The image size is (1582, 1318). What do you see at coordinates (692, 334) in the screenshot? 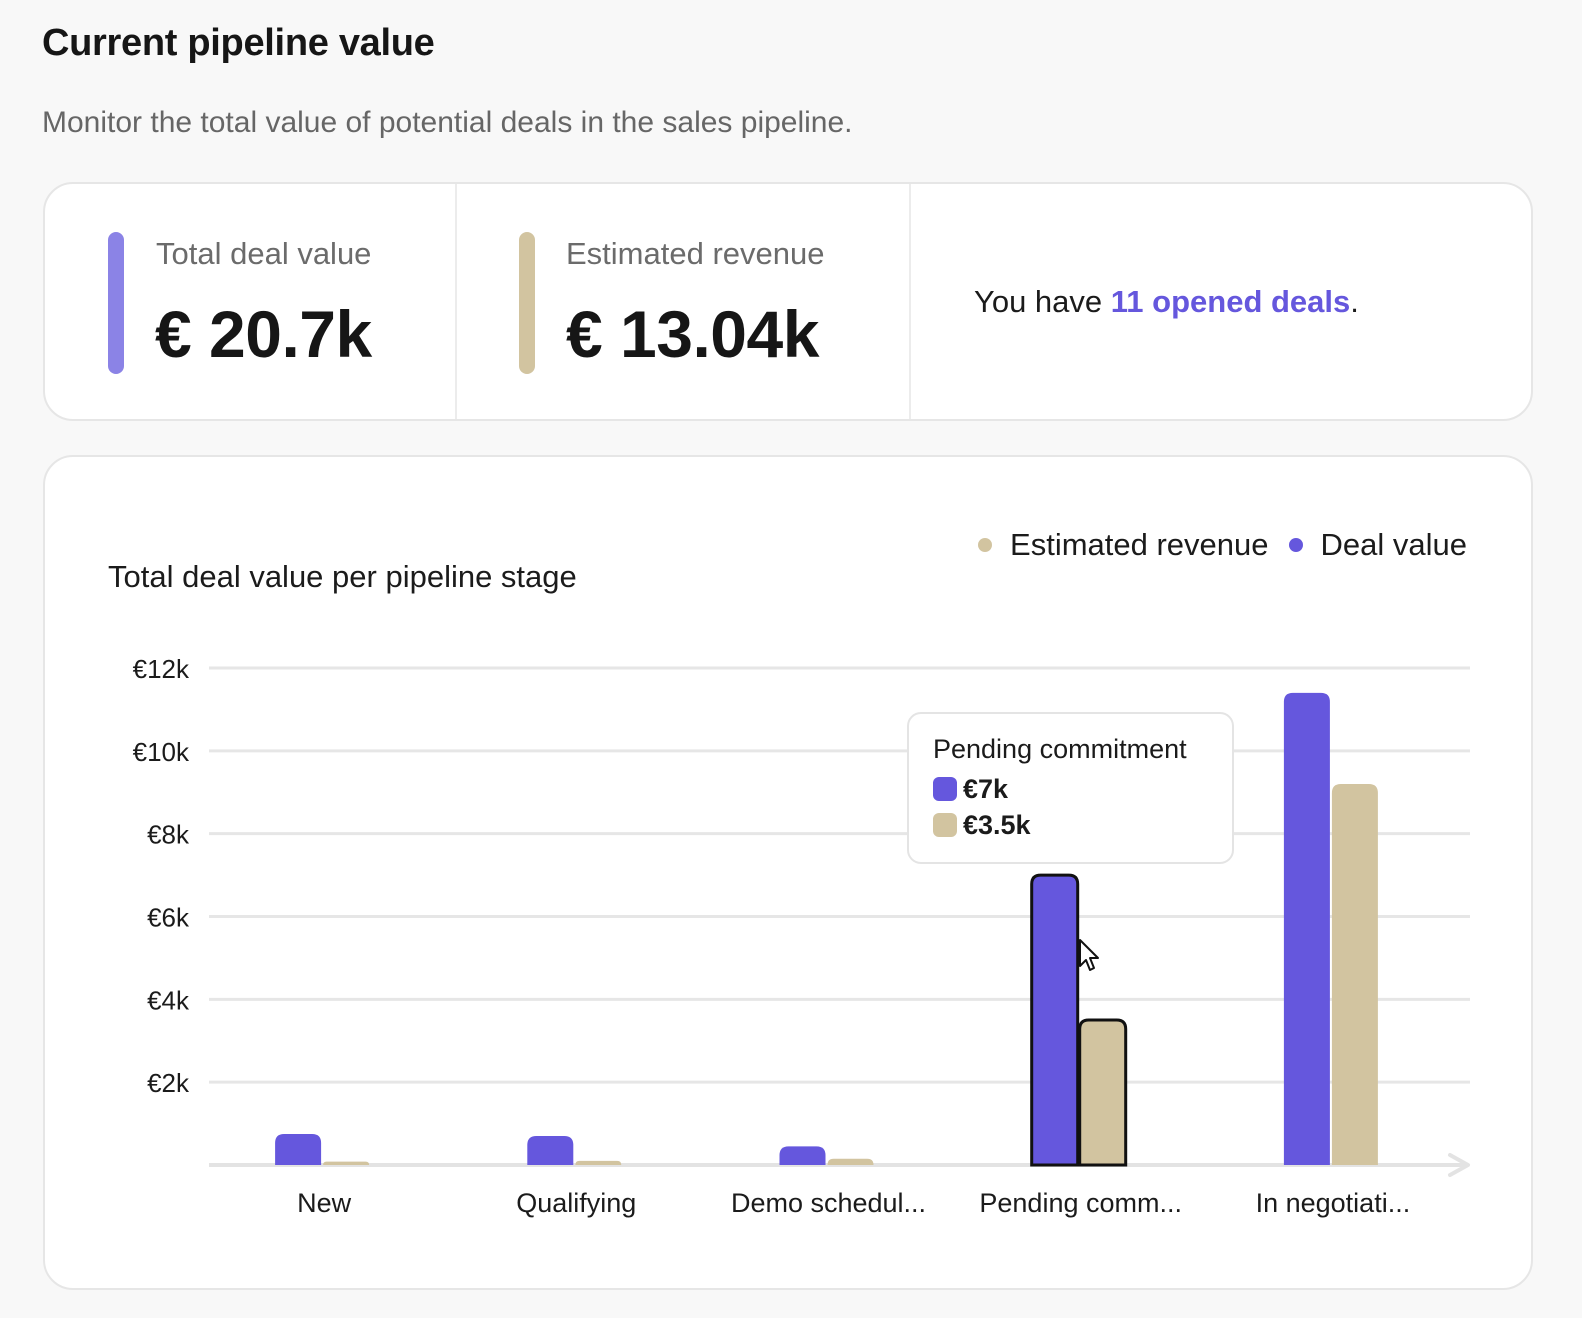
I see `kpi-estimated-revenue: € 13.04k` at bounding box center [692, 334].